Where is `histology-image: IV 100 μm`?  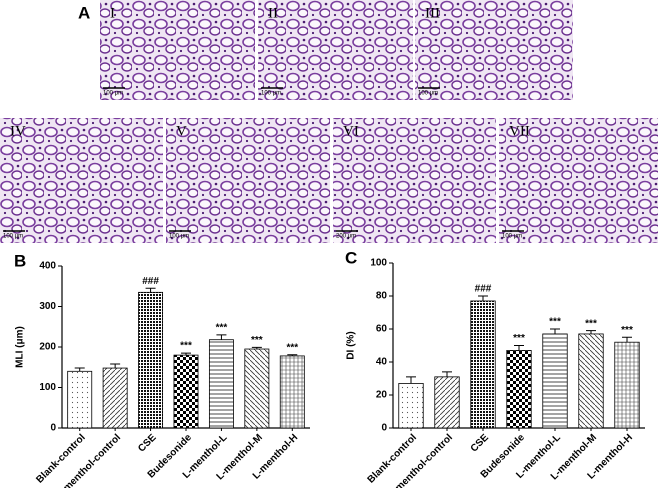
histology-image: IV 100 μm is located at coordinates (81, 180).